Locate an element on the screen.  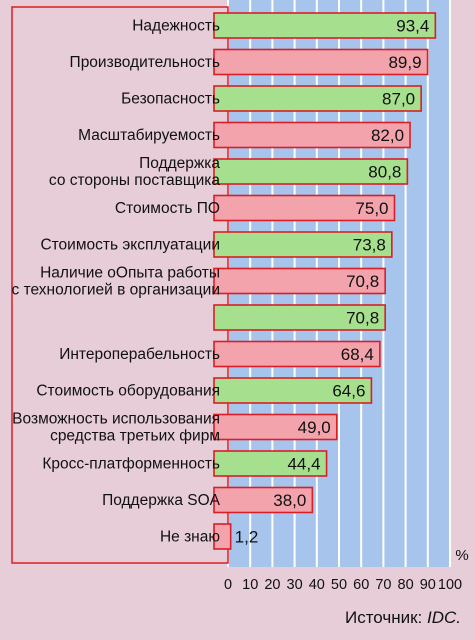
x-tick-label: 40 is located at coordinates (317, 585).